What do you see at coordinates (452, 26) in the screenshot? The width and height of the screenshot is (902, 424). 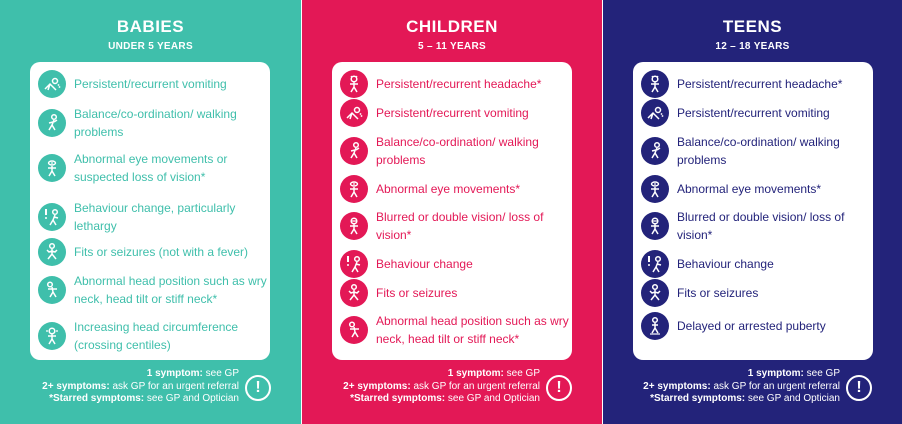 I see `panel-title: CHILDREN` at bounding box center [452, 26].